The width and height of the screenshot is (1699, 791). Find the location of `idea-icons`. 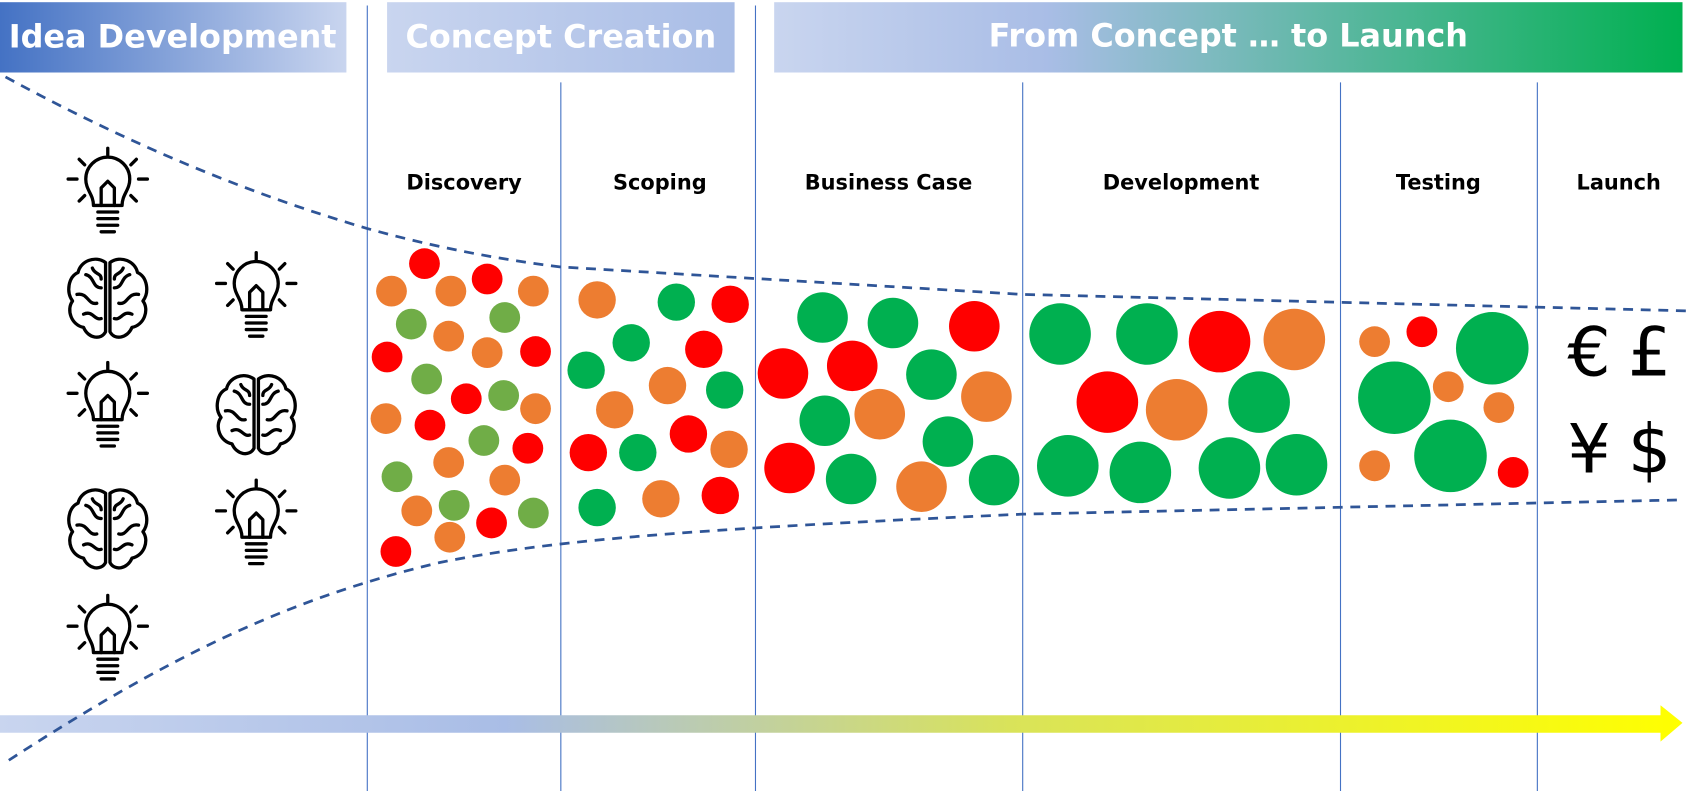

idea-icons is located at coordinates (182, 413).